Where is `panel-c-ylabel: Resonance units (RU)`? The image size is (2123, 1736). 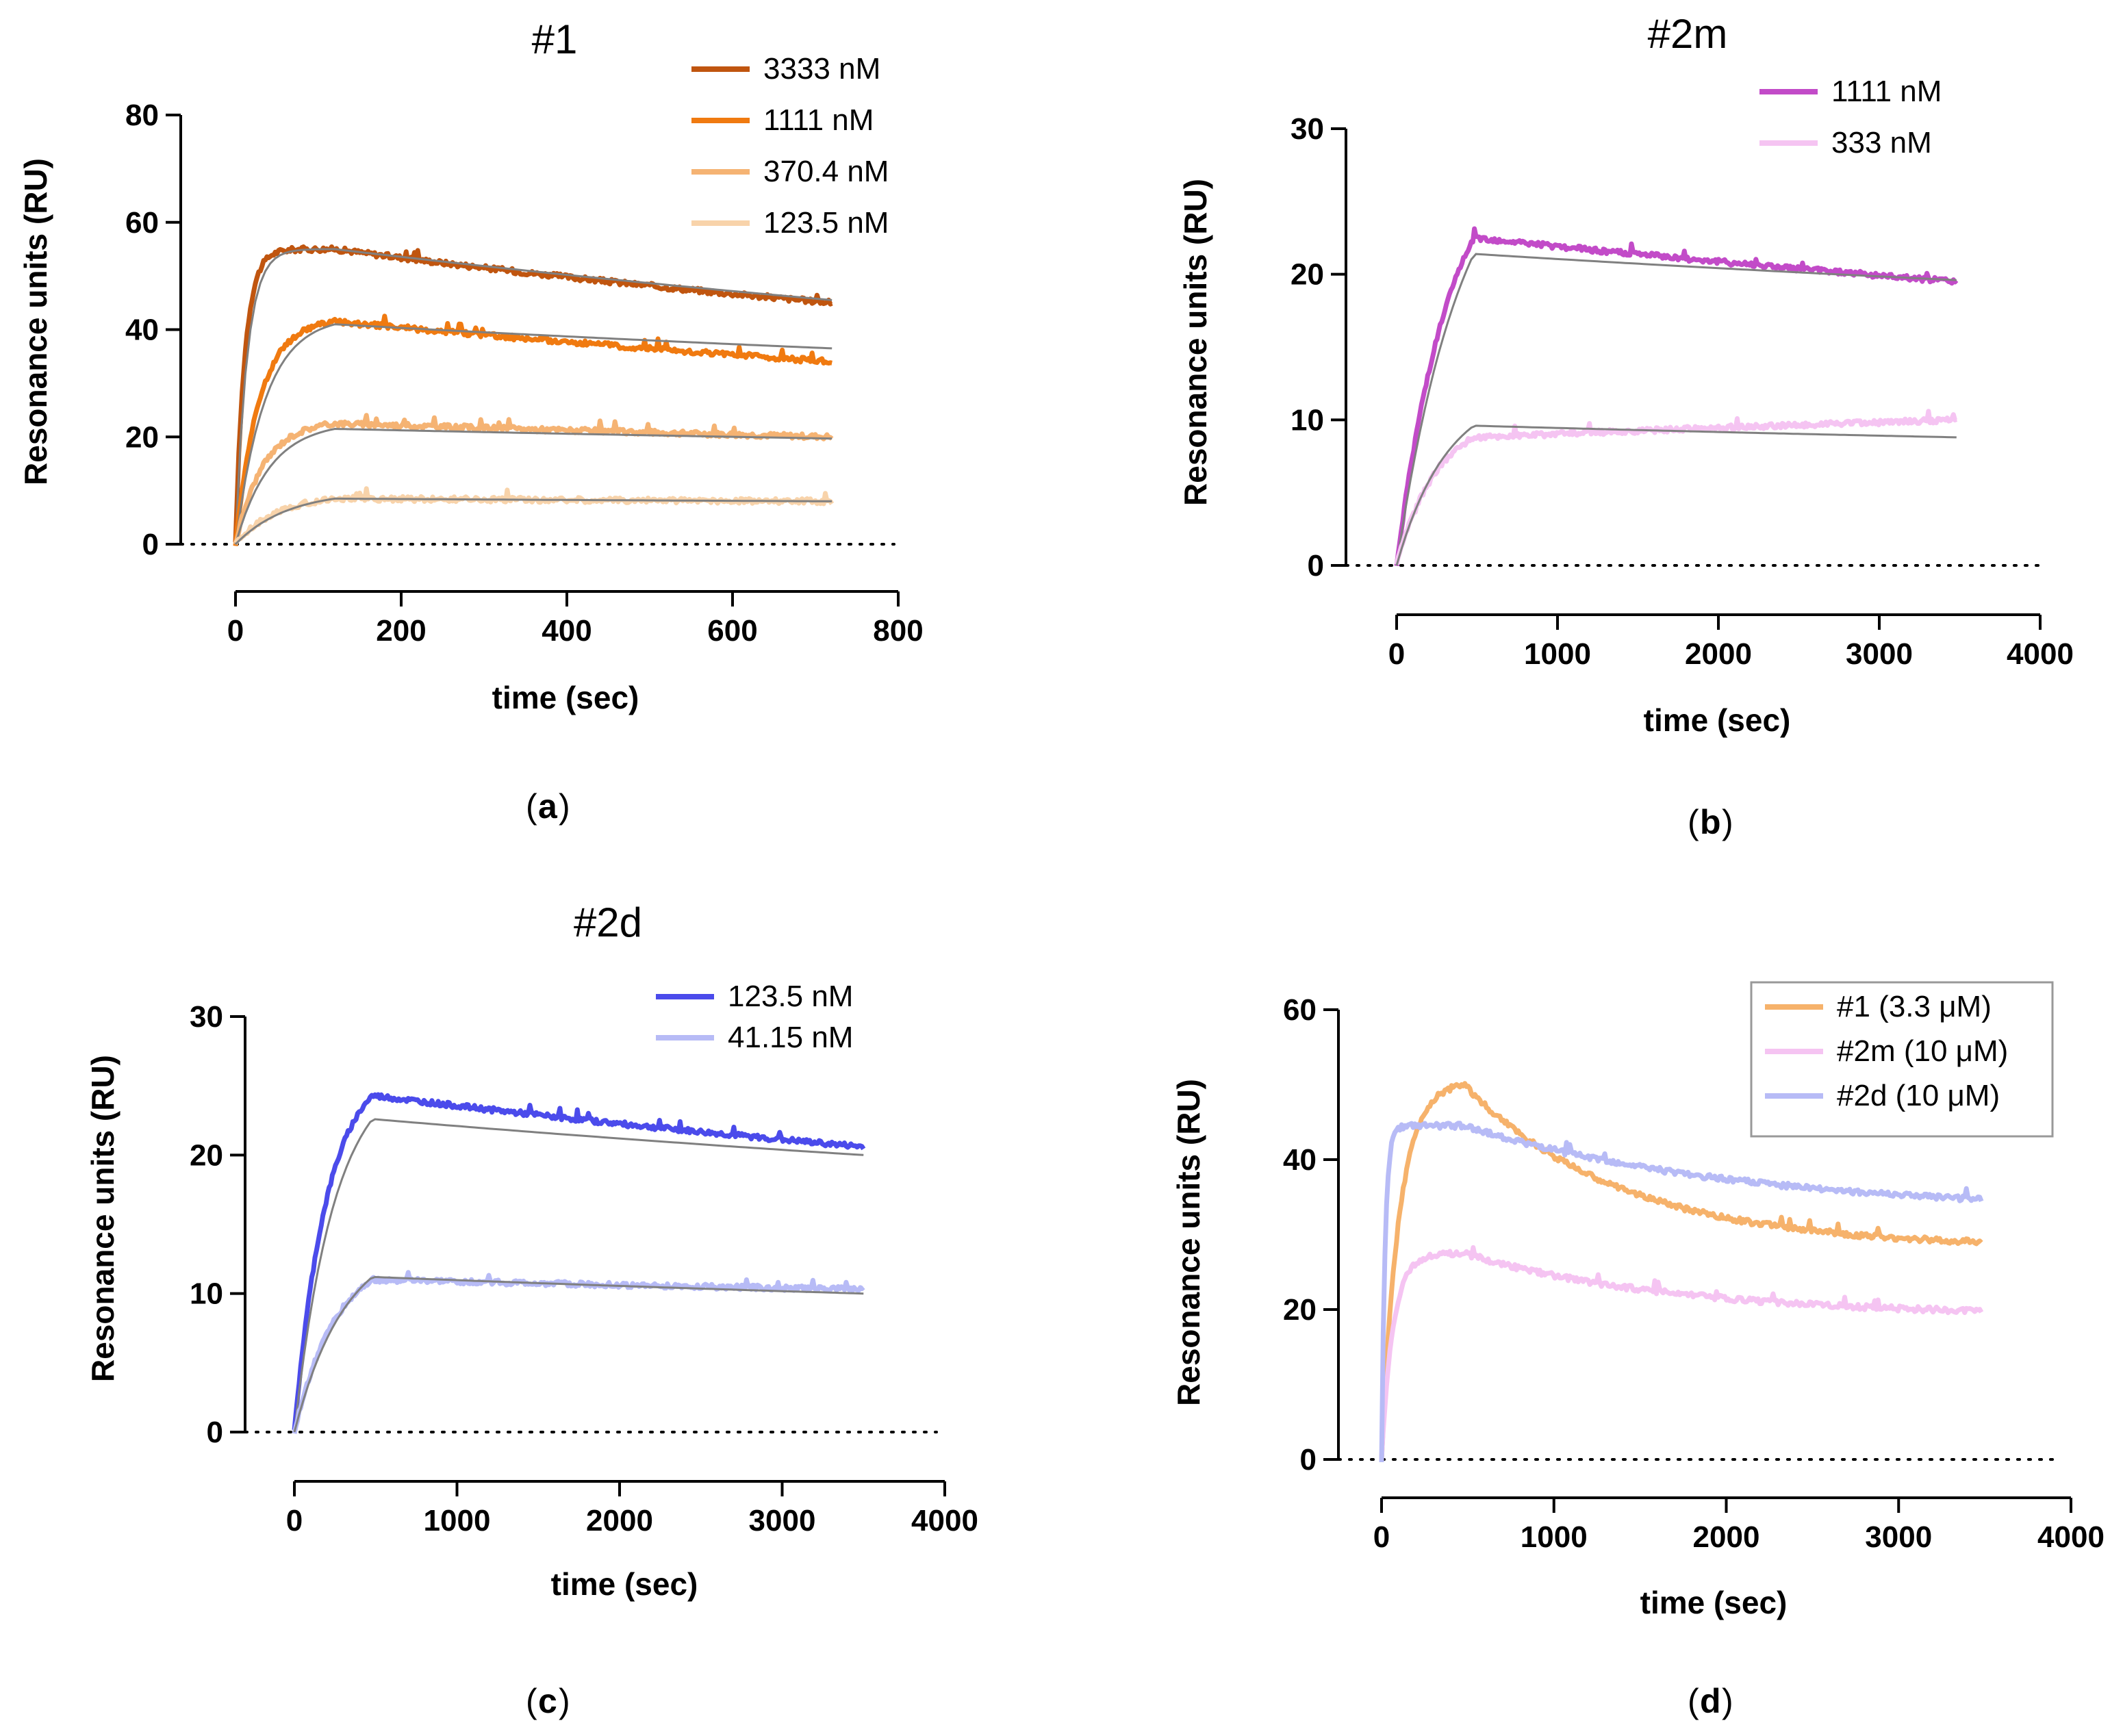
panel-c-ylabel: Resonance units (RU) is located at coordinates (102, 1218).